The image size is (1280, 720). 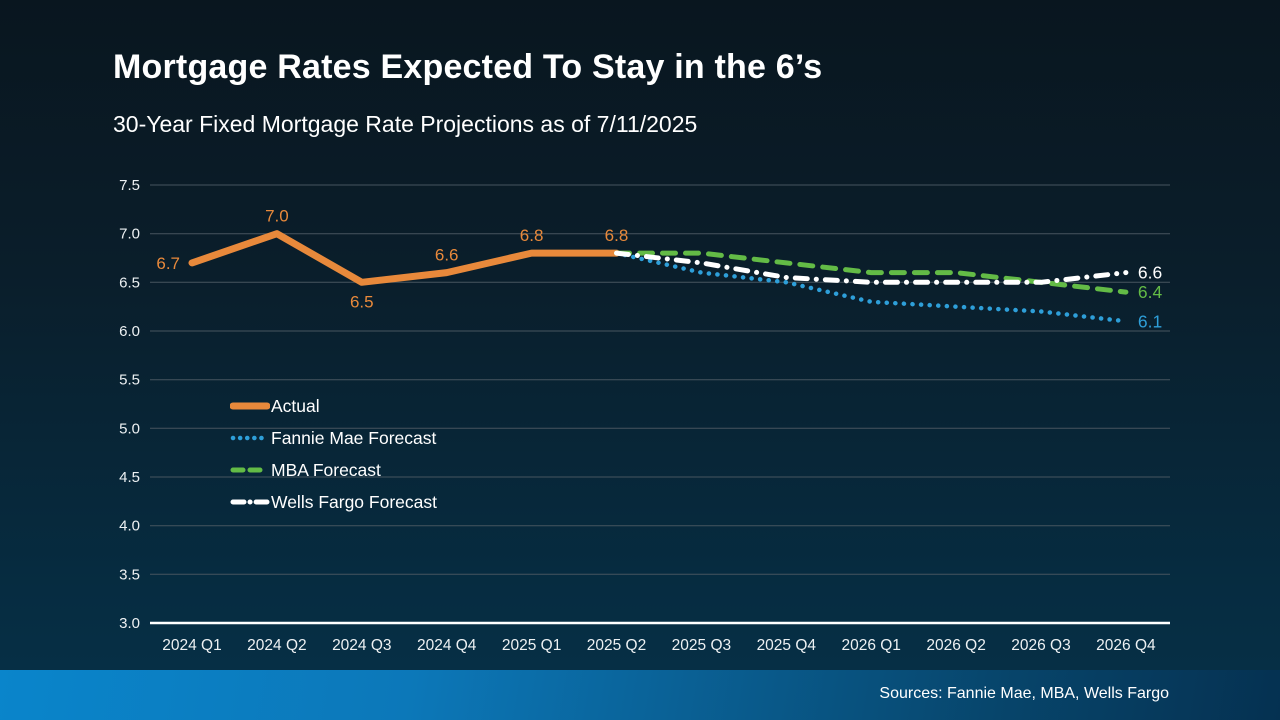 I want to click on legend-item-wells-fargo: Wells Fargo Forecast, so click(x=333, y=502).